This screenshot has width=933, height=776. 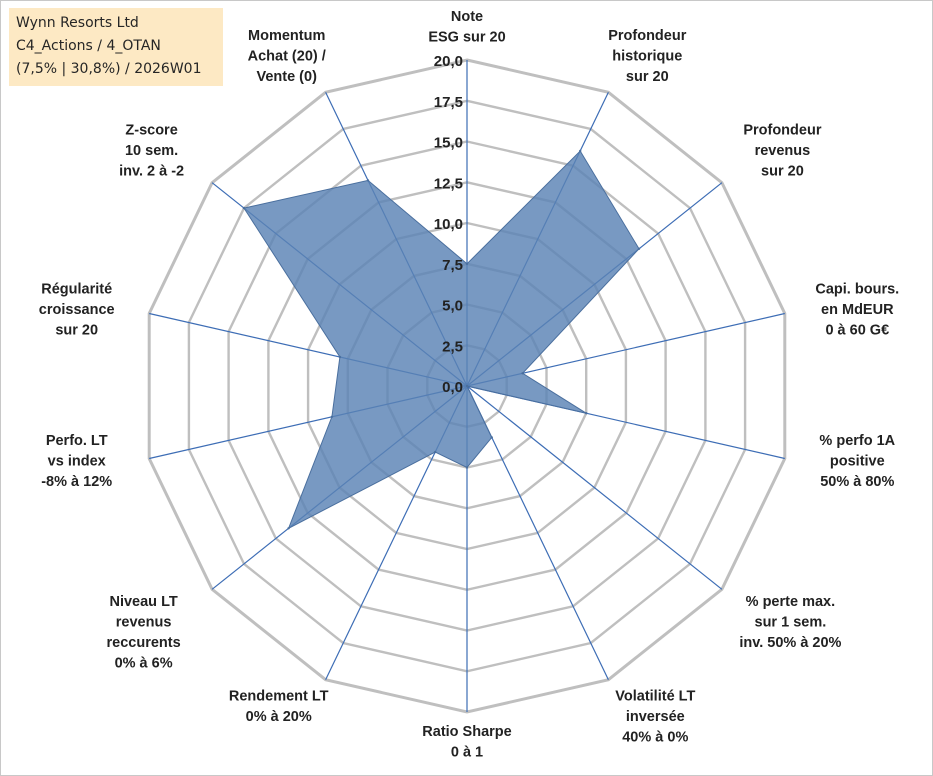 What do you see at coordinates (857, 441) in the screenshot?
I see `axis-label-line: % perfo 1A` at bounding box center [857, 441].